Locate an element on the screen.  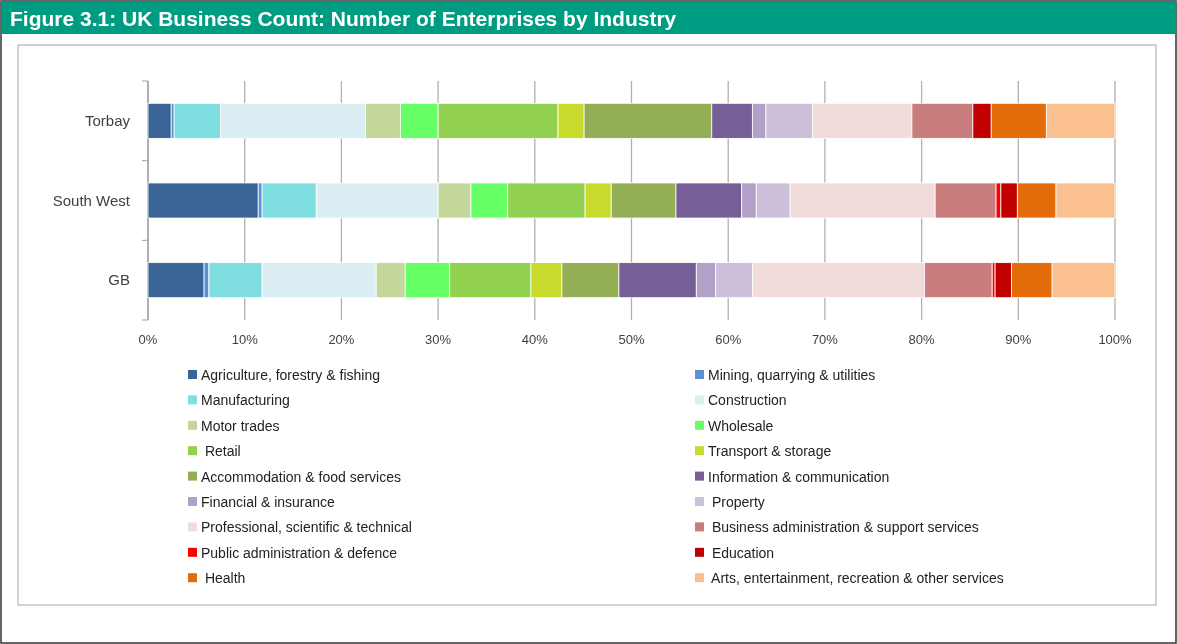
y-tick-label: GB is located at coordinates (119, 280).